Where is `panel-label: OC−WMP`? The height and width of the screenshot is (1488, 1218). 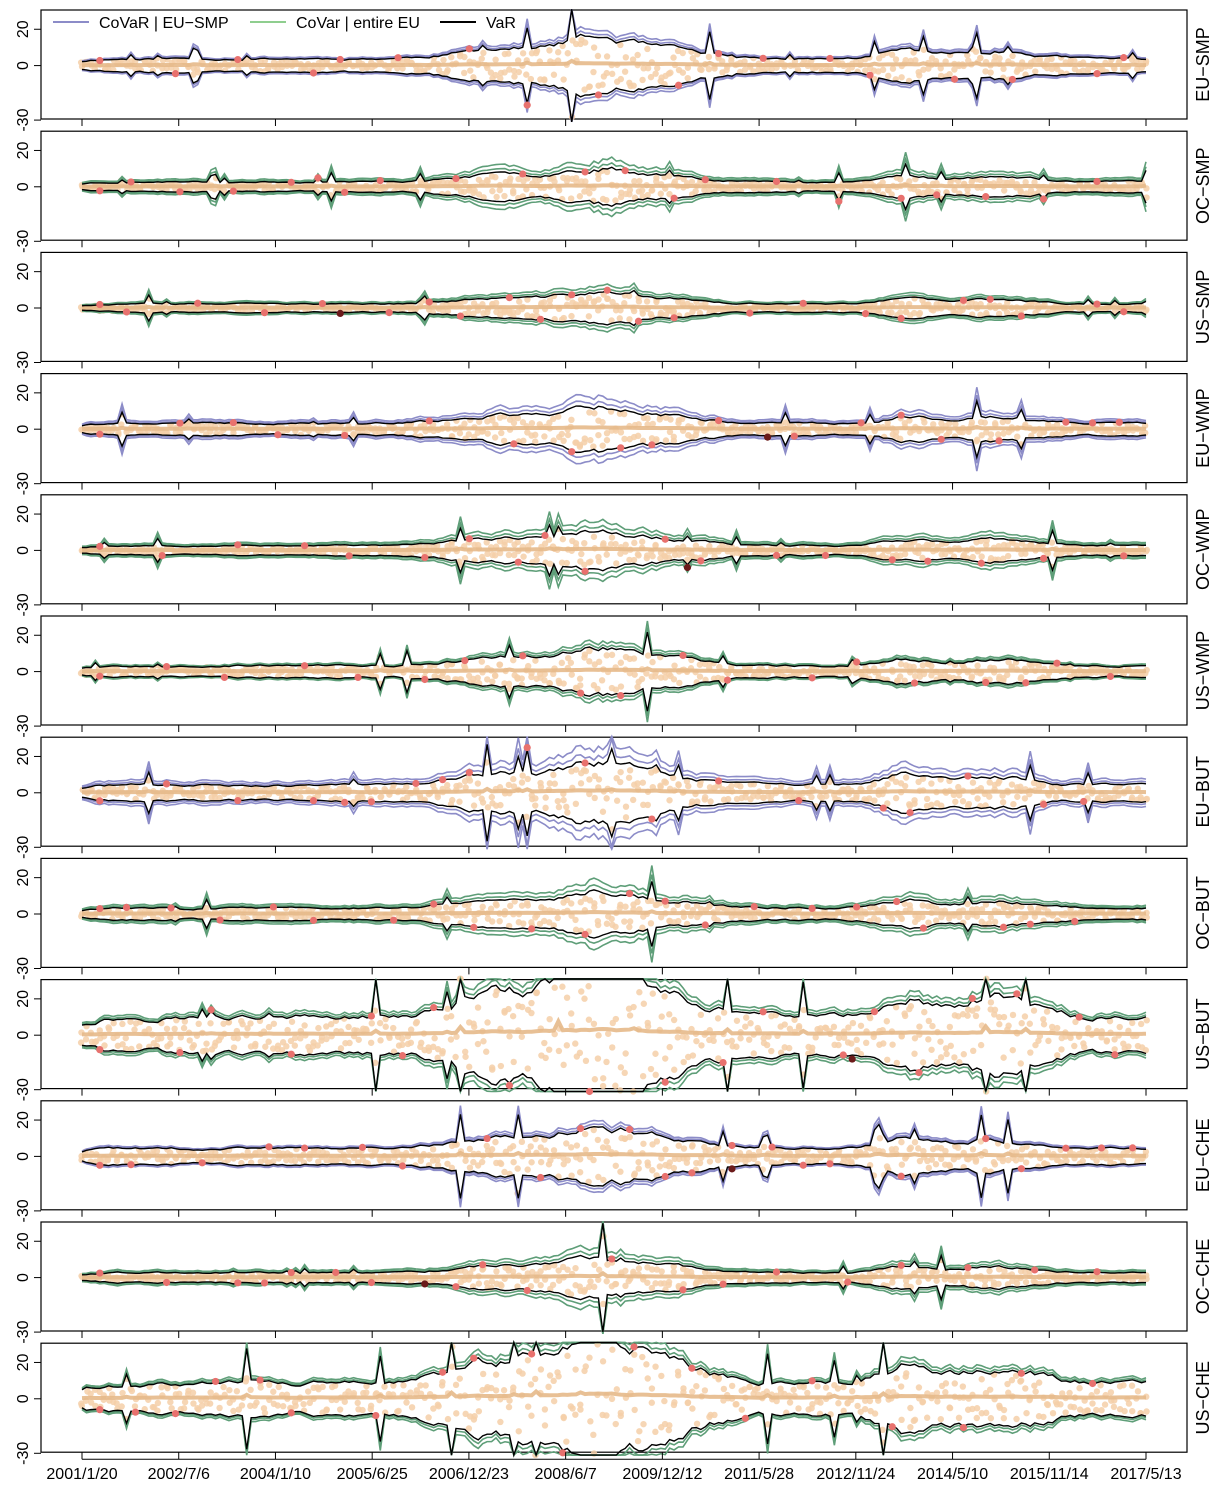 panel-label: OC−WMP is located at coordinates (1203, 550).